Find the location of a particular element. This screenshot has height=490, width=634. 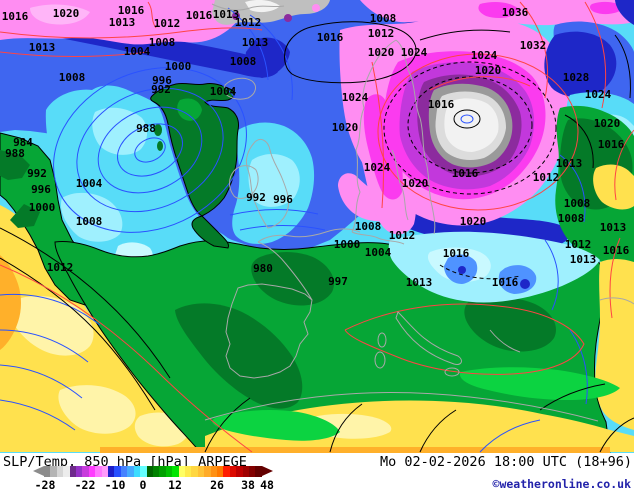

pressure-label: 1036 is located at coordinates (515, 12).